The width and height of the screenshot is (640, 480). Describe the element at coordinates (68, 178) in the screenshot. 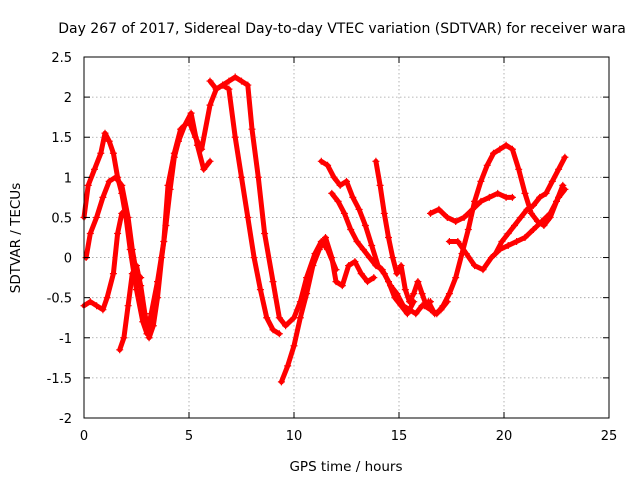

I see `y-tick-label: 1` at that location.